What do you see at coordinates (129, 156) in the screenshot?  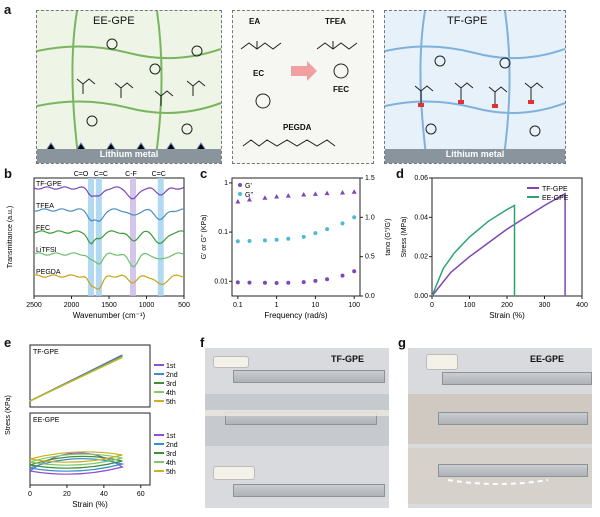 I see `lithium-metal-left: Lithium metal` at bounding box center [129, 156].